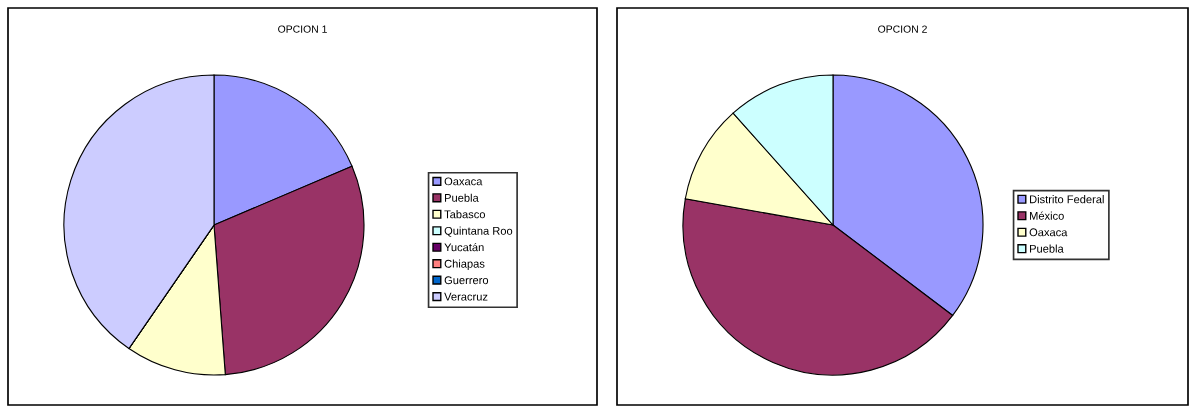  Describe the element at coordinates (1067, 199) in the screenshot. I see `legend-label: Distrito Federal` at that location.